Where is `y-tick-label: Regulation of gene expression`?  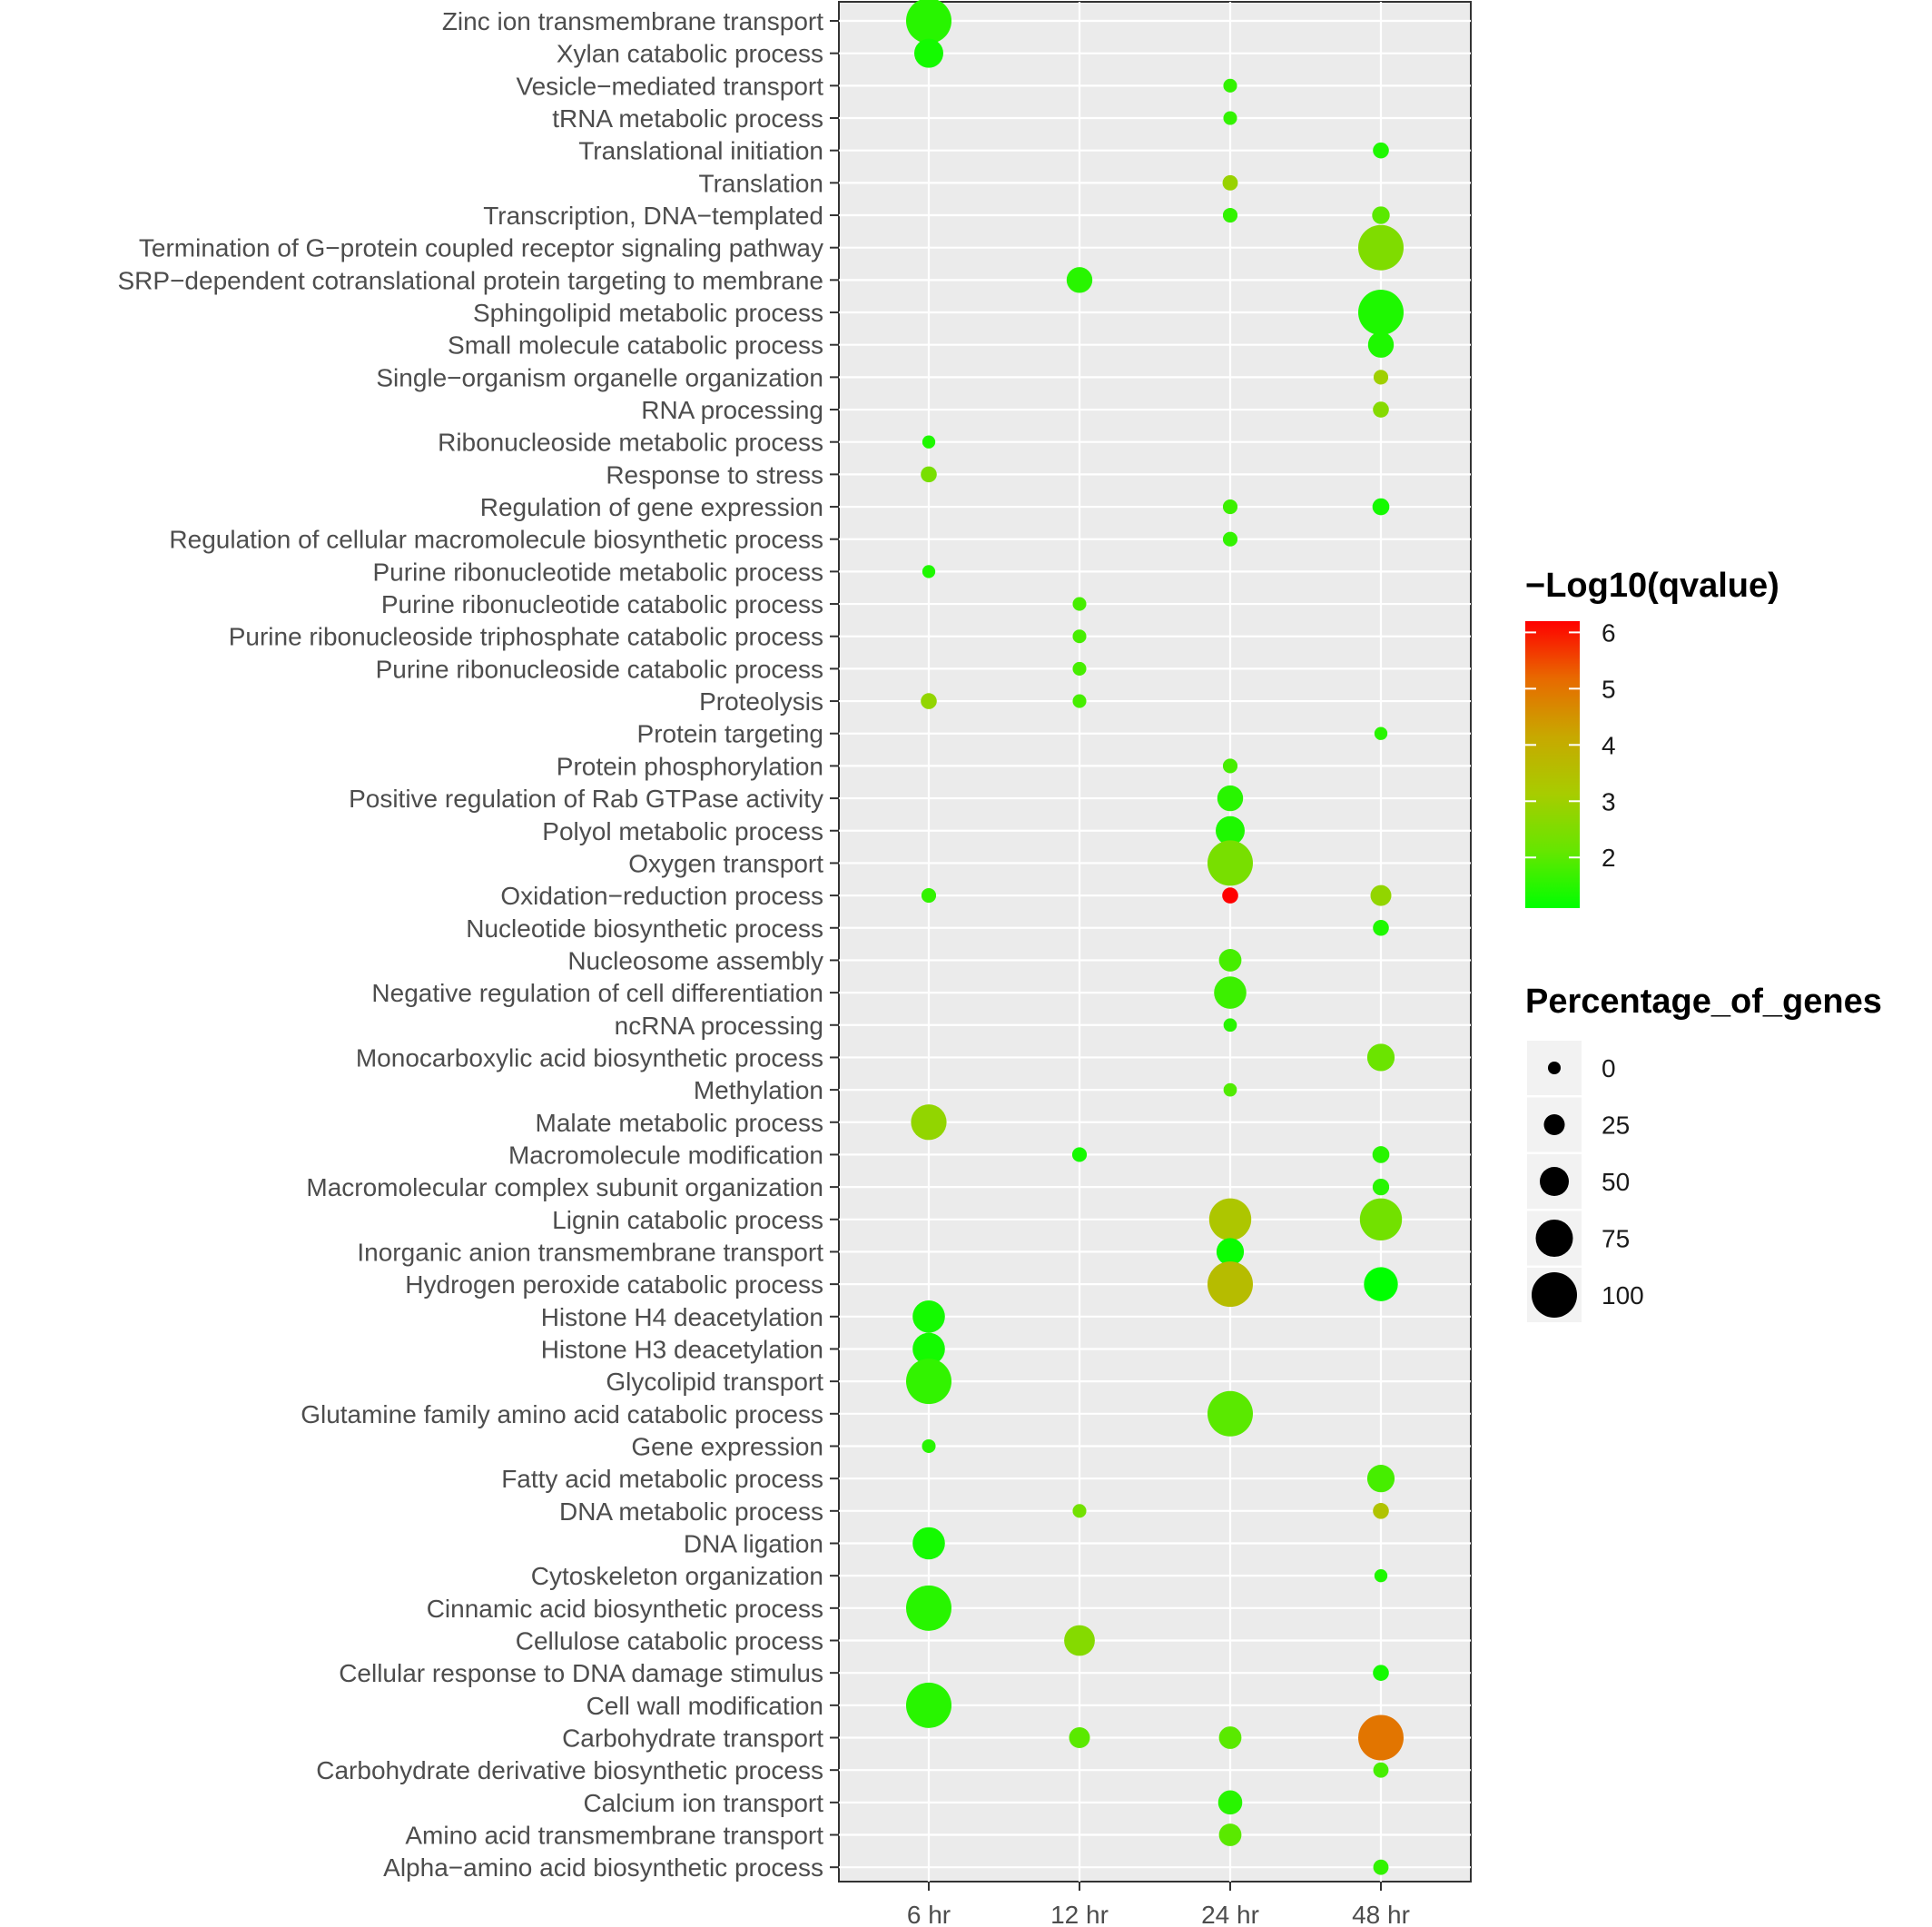 y-tick-label: Regulation of gene expression is located at coordinates (651, 507).